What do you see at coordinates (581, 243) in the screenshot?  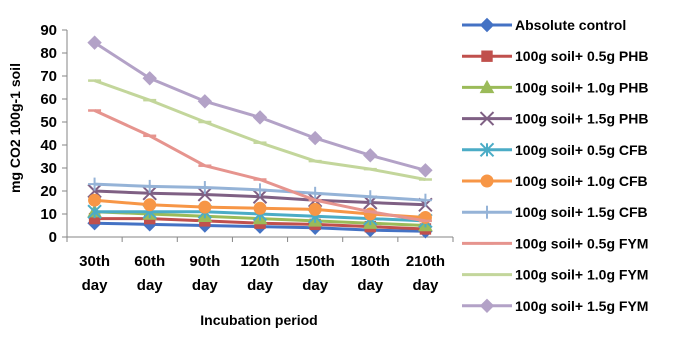 I see `legend-label: 100g soil+ 0.5g FYM` at bounding box center [581, 243].